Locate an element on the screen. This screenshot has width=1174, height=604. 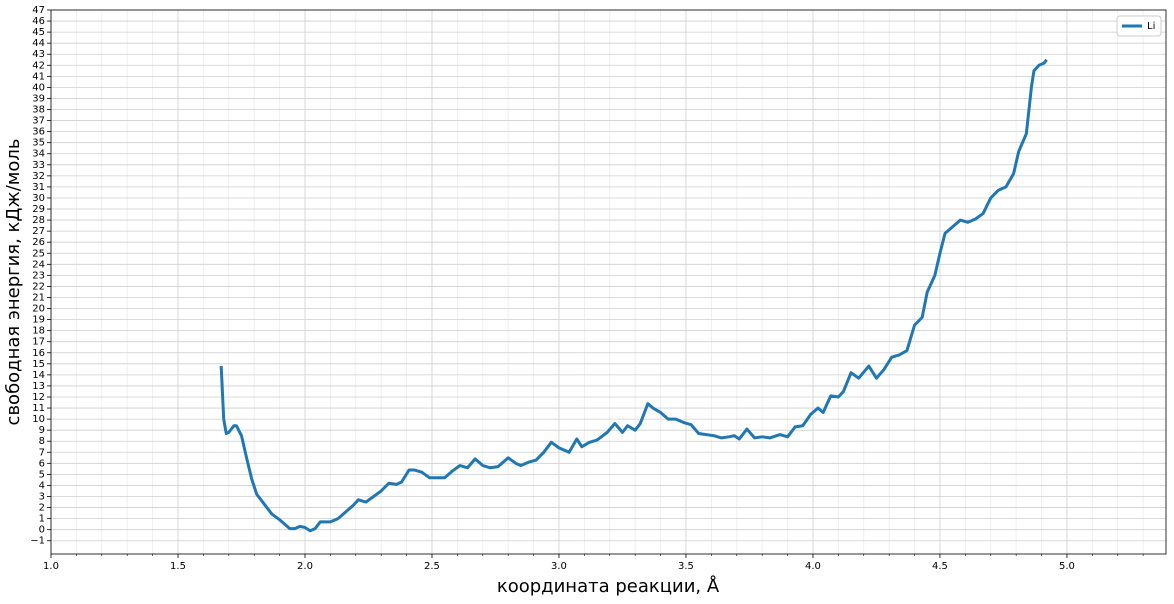
y-tick-label: 22 is located at coordinates (38, 286).